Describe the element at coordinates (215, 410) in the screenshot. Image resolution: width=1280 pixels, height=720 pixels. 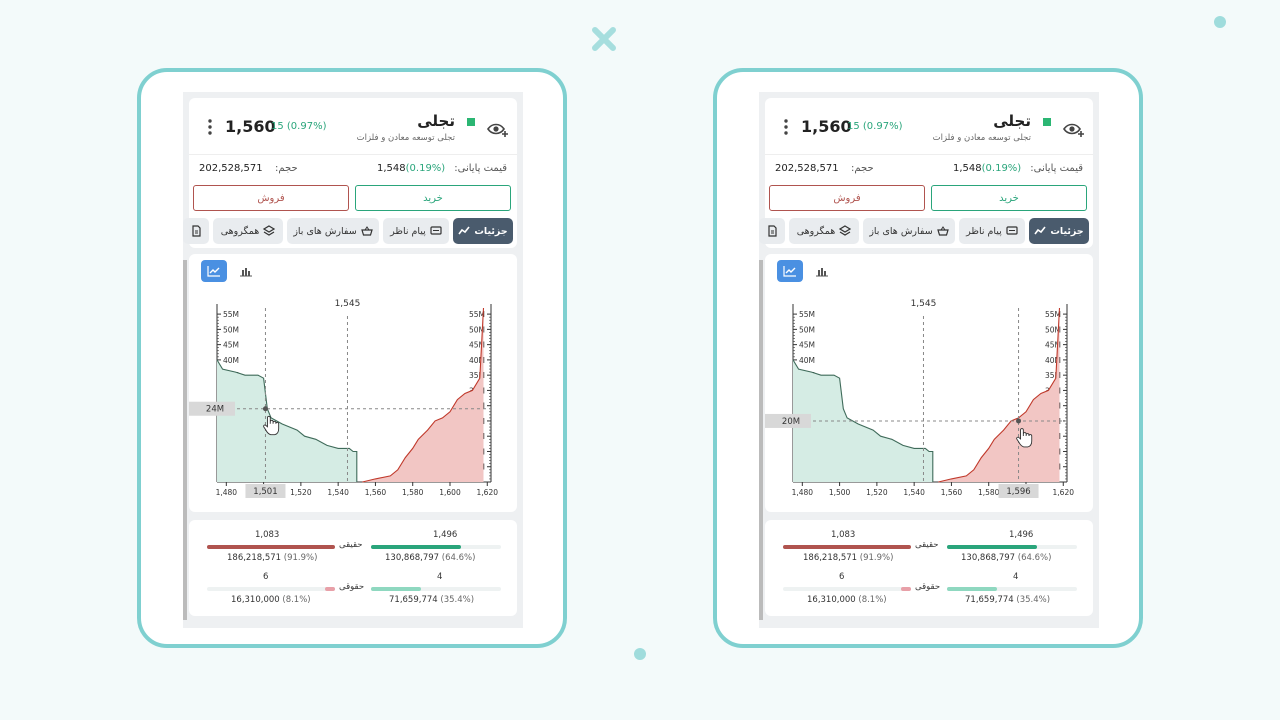
I see `crosshair-y-label: 24M` at that location.